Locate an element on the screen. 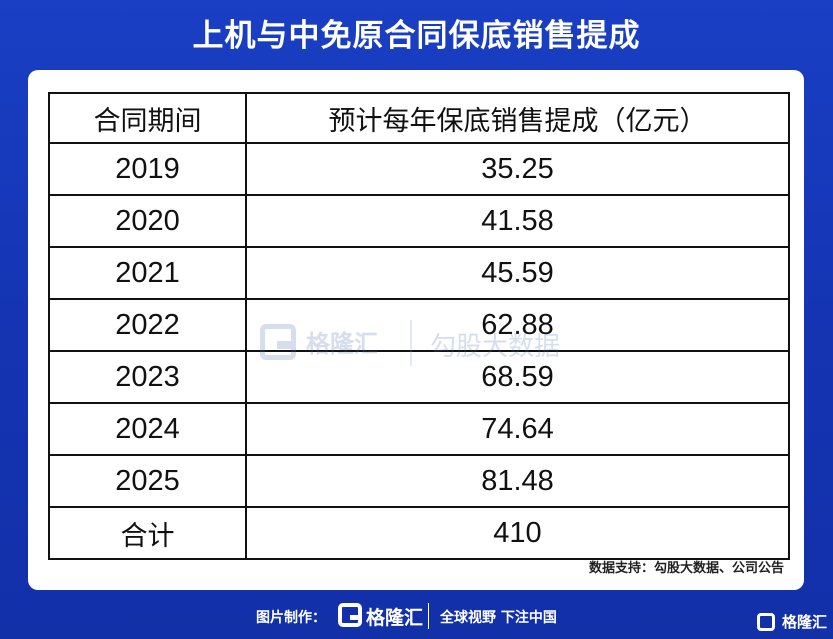  total-label: 合计 is located at coordinates (147, 533).